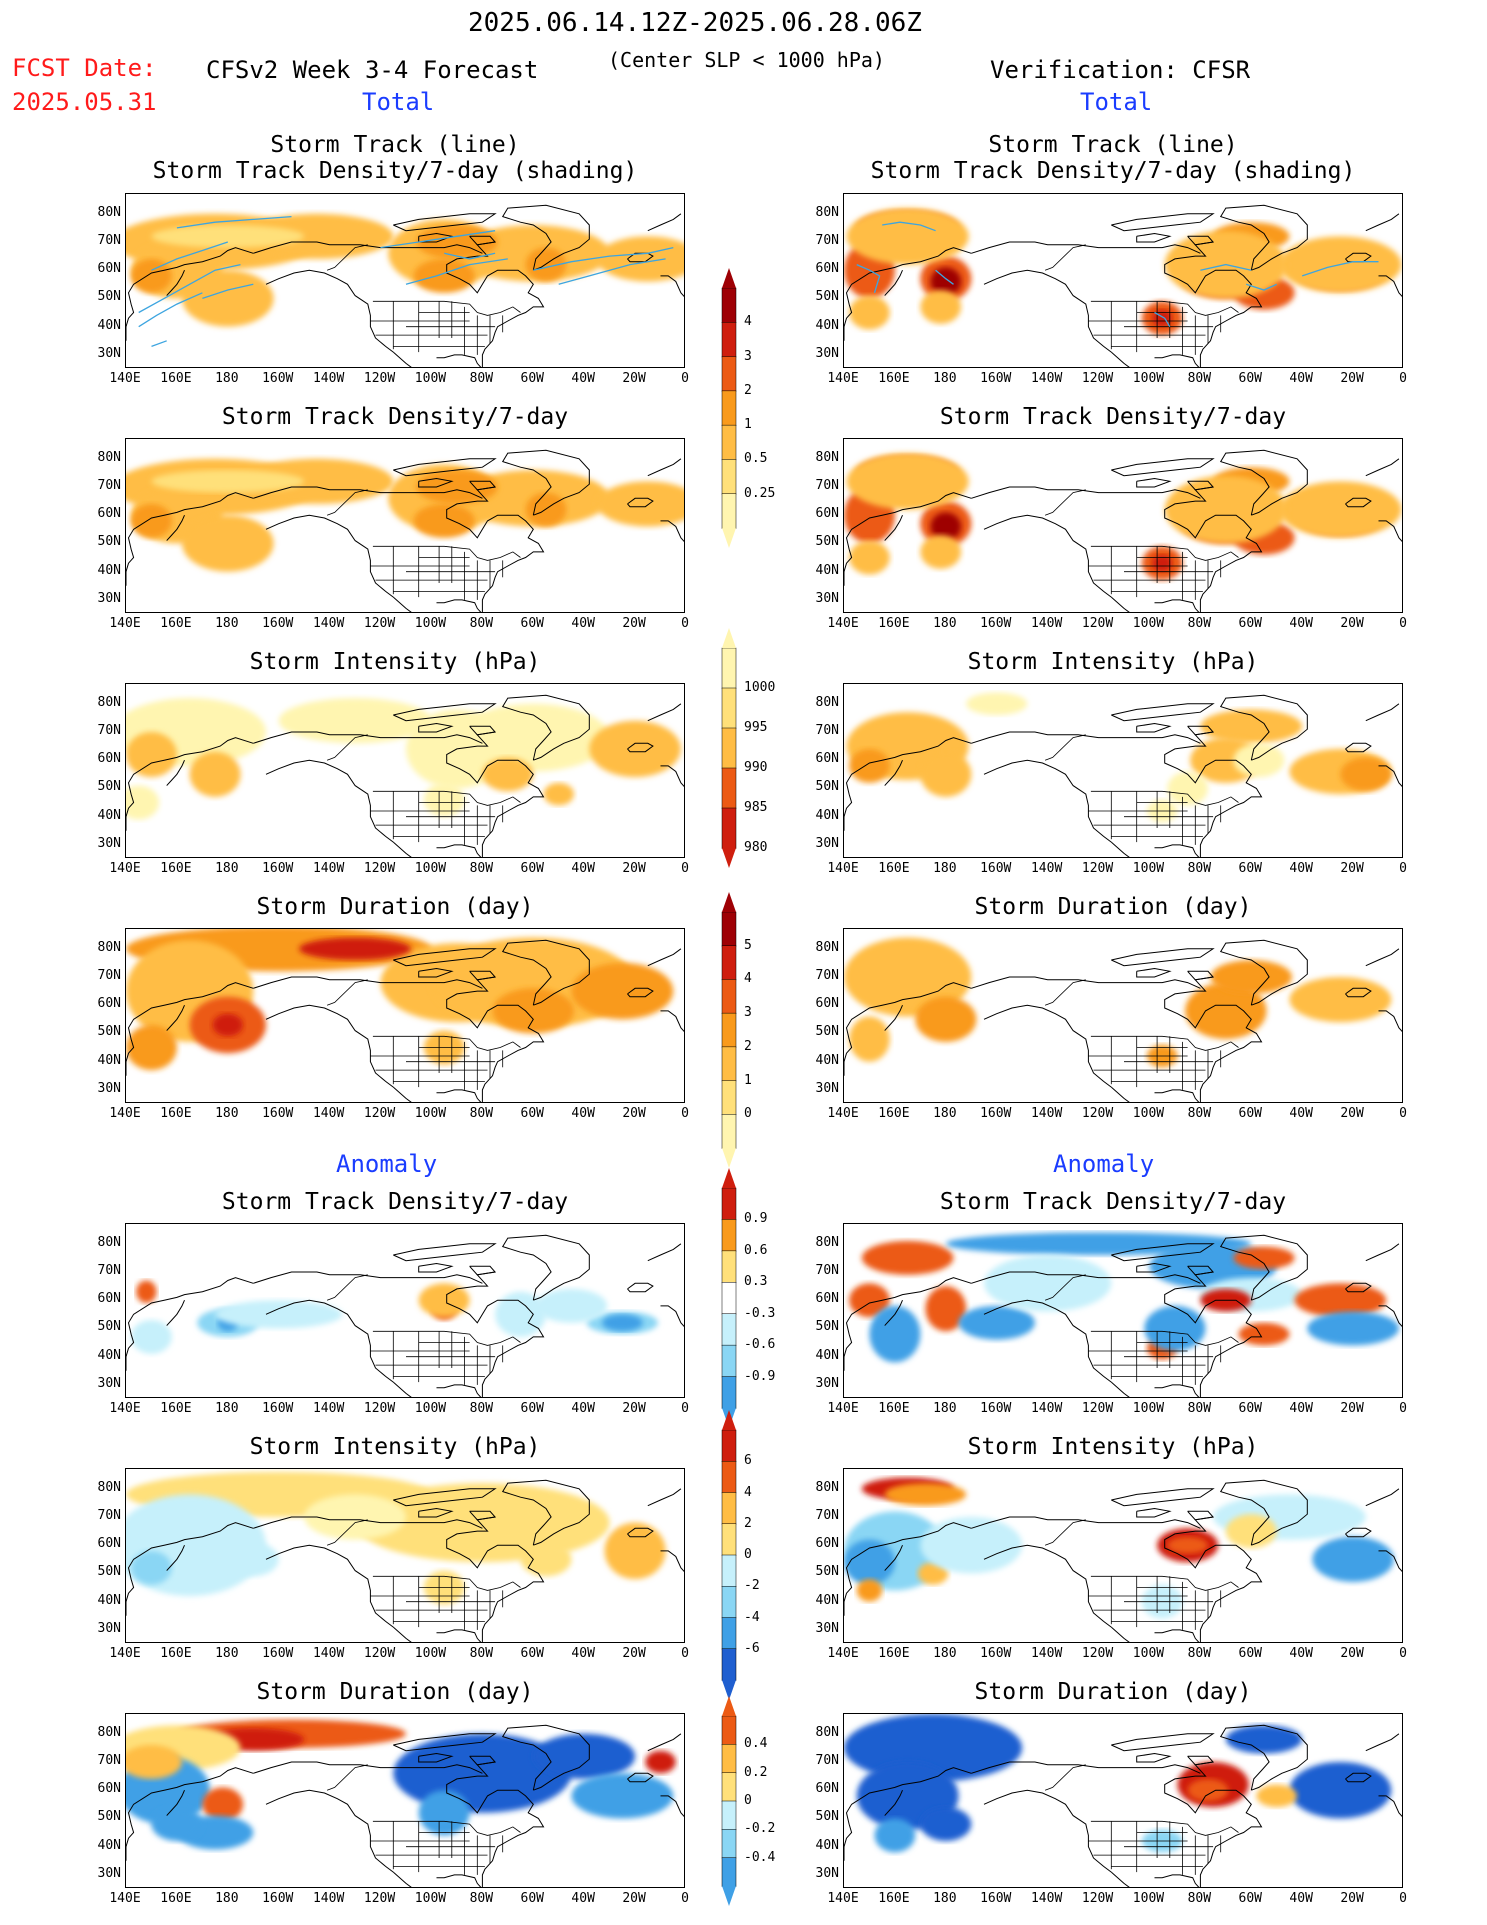 The image size is (1487, 1925). What do you see at coordinates (756, 459) in the screenshot?
I see `colorbar-label: 0.5` at bounding box center [756, 459].